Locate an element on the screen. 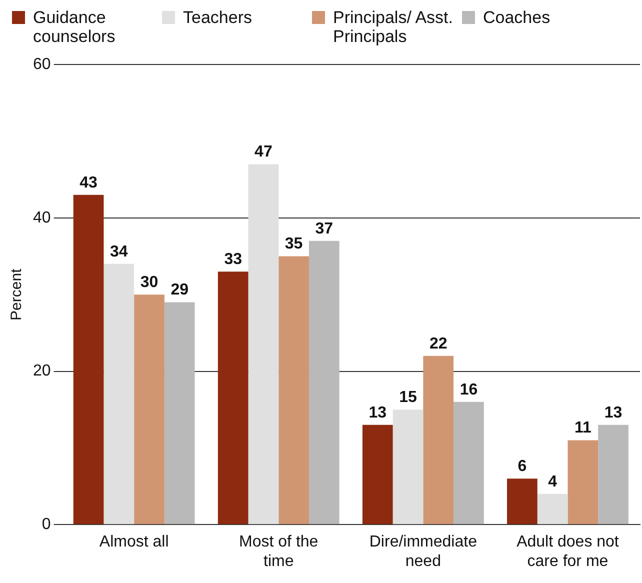 The width and height of the screenshot is (642, 583). data-label: 47 is located at coordinates (263, 152).